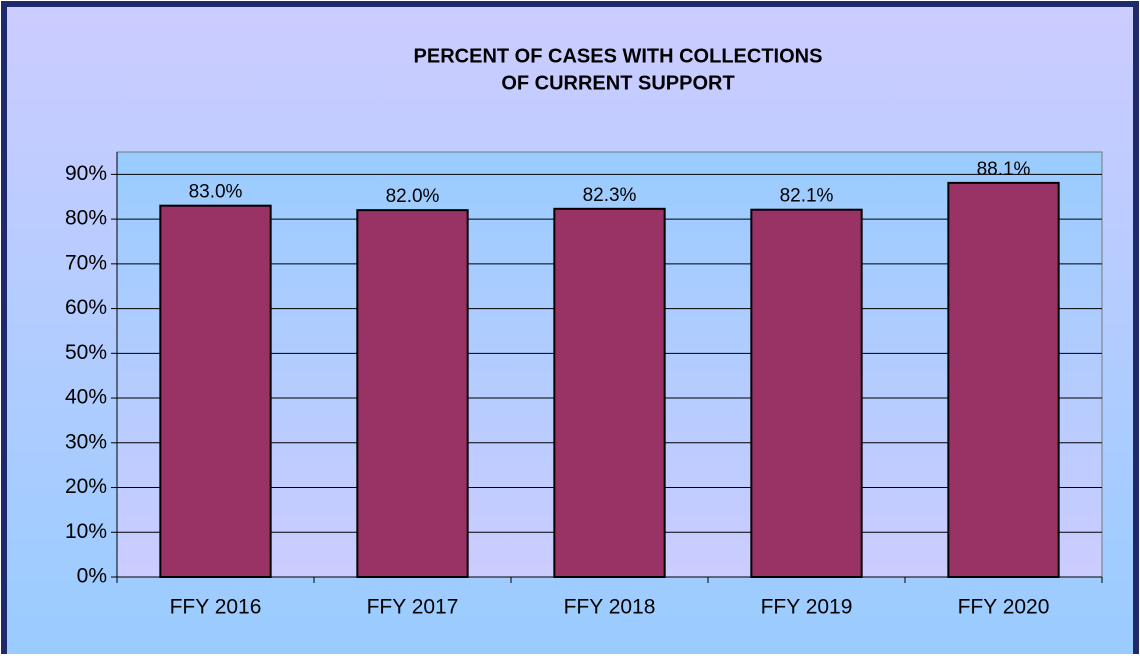 The width and height of the screenshot is (1140, 659). I want to click on y-tick-label: 10%, so click(86, 531).